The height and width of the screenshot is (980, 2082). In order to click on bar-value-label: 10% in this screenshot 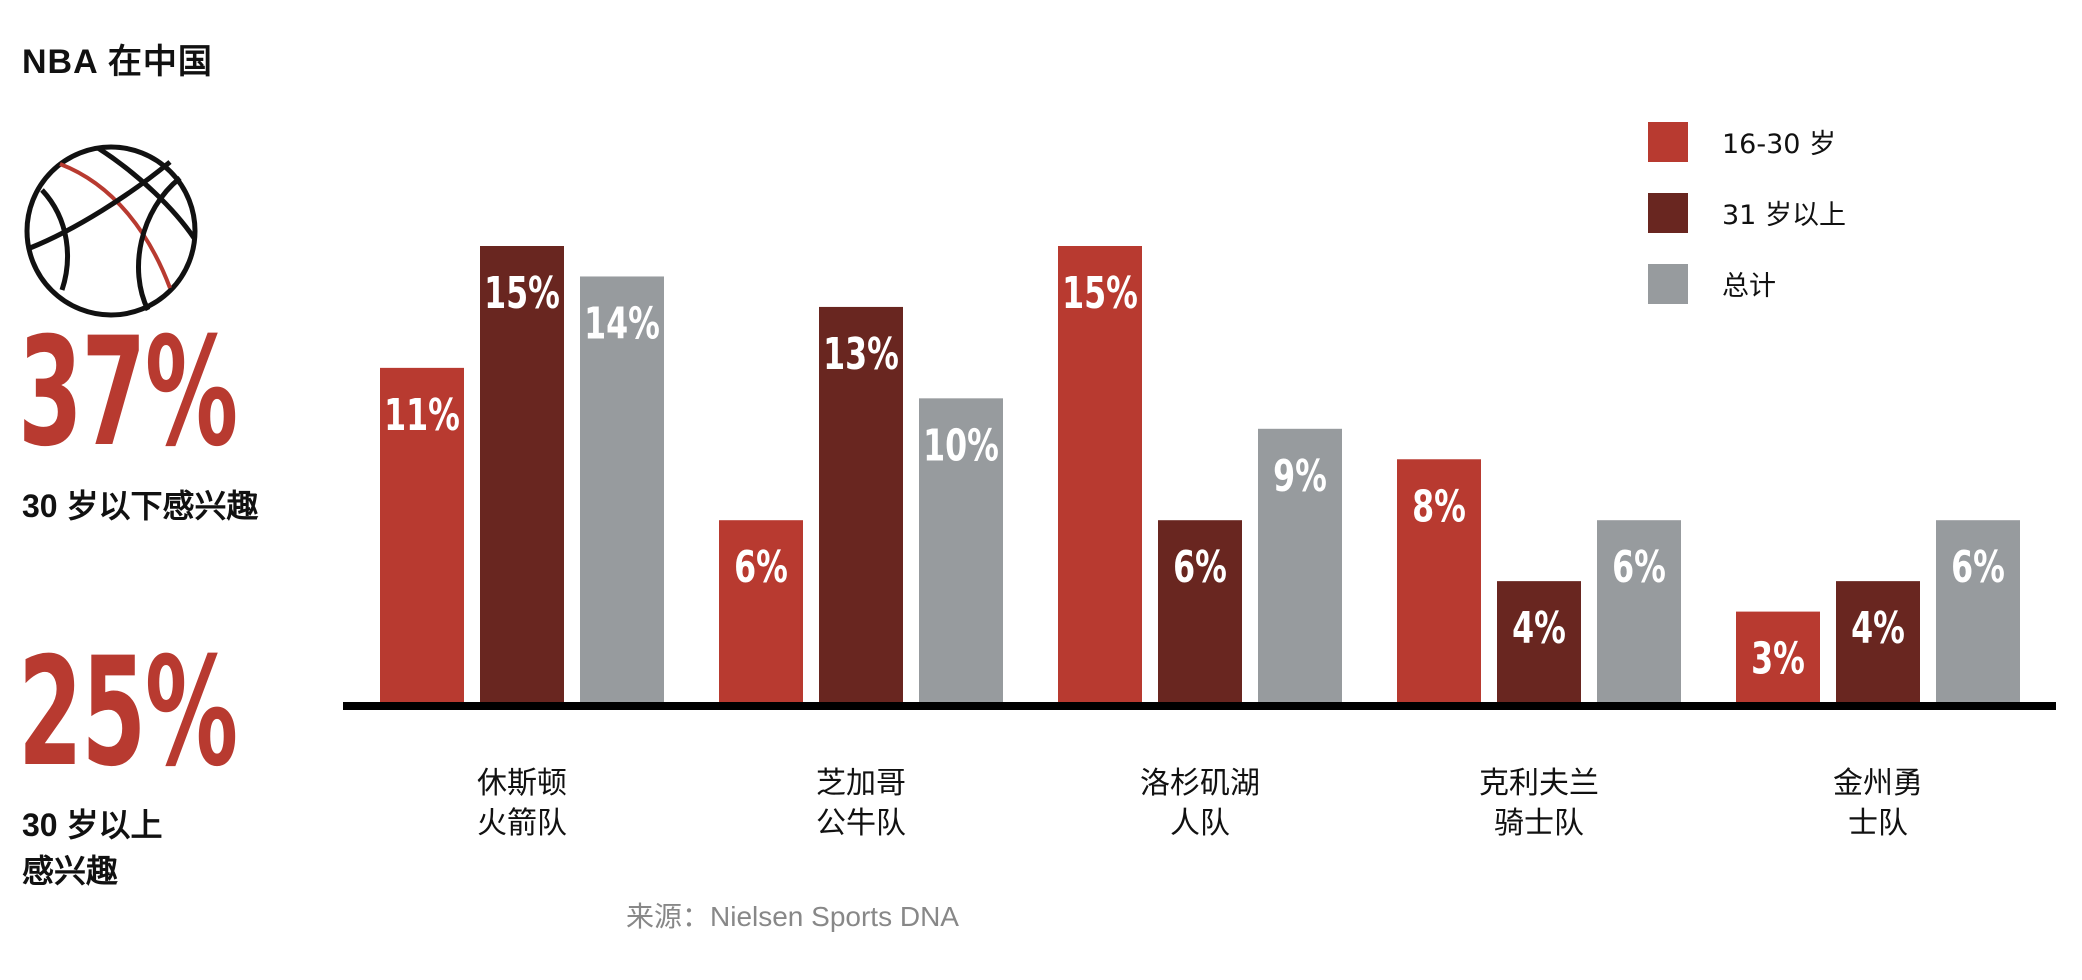, I will do `click(961, 446)`.